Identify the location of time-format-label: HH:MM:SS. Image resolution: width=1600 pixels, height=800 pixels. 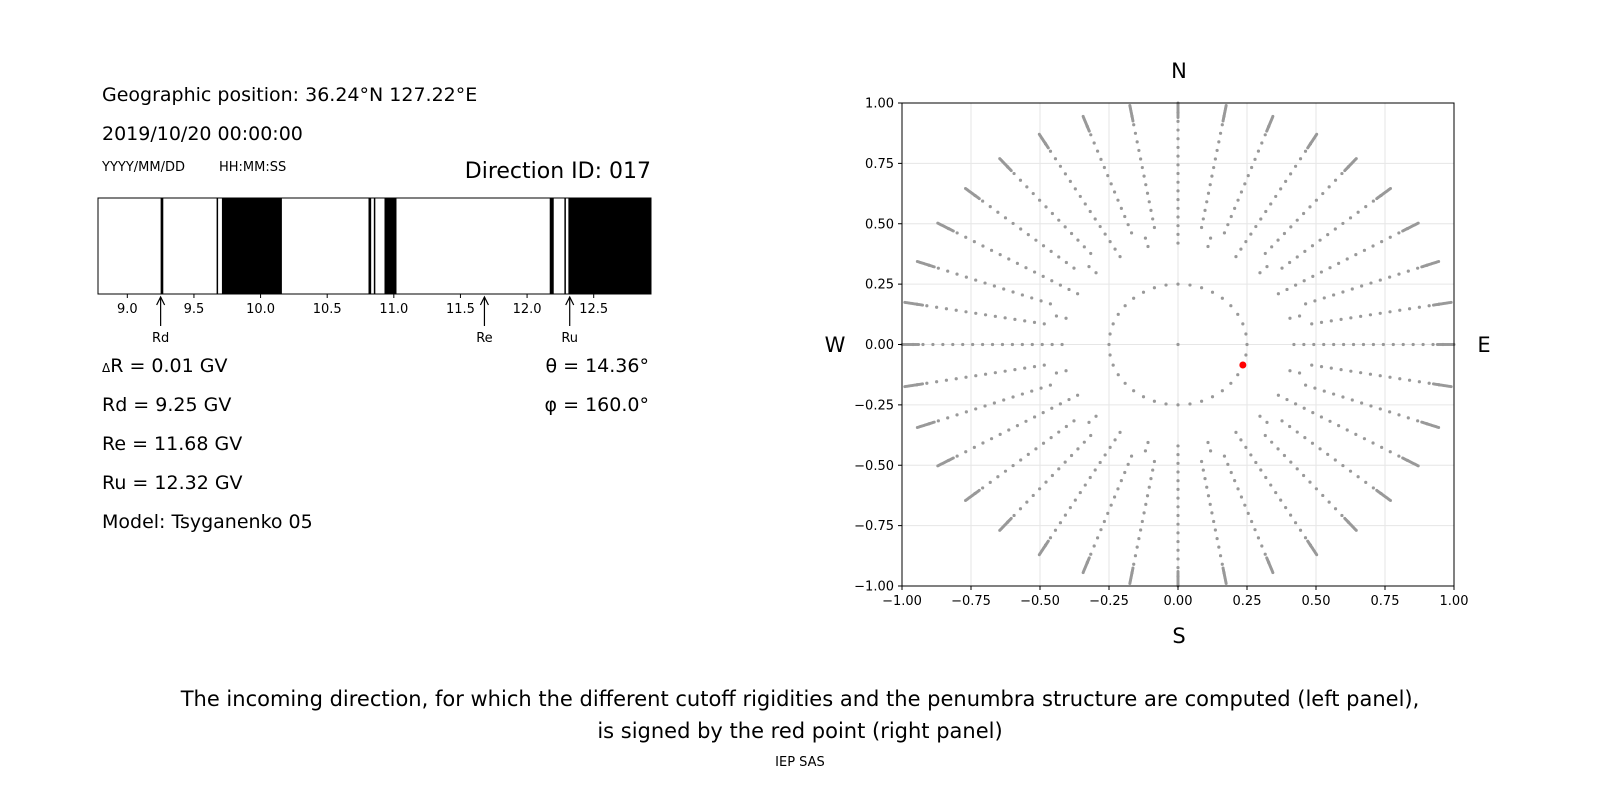
(253, 167).